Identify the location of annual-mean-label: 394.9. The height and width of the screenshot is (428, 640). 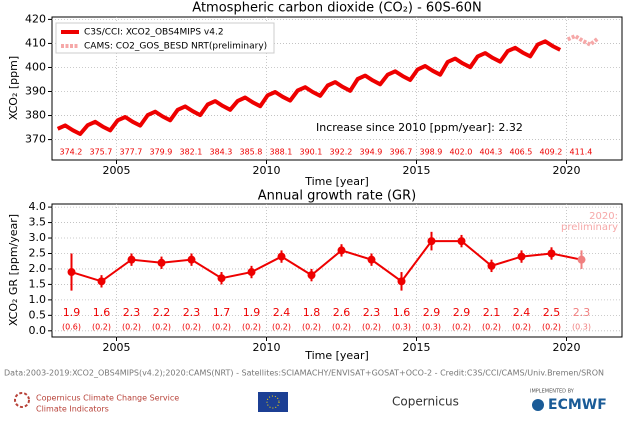
(370, 152).